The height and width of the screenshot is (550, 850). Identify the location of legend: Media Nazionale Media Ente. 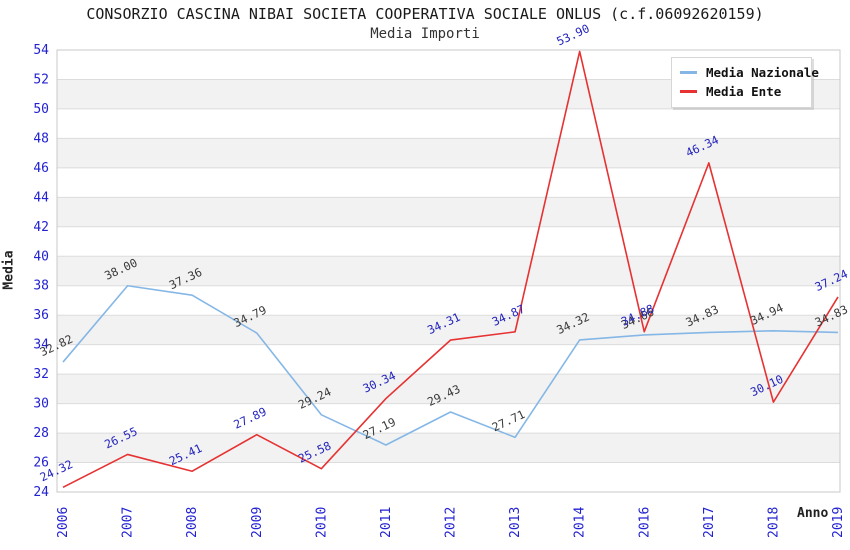
(745, 82).